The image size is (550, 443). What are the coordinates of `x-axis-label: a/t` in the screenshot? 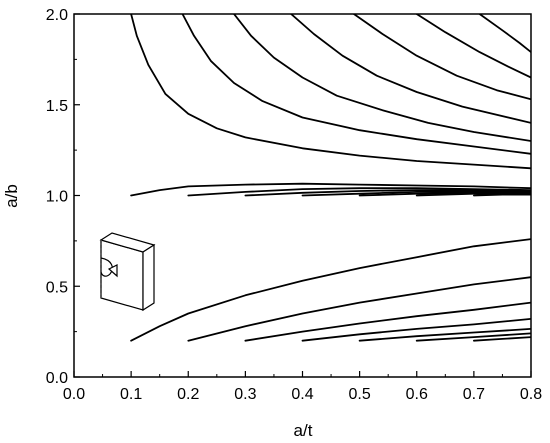 It's located at (303, 430).